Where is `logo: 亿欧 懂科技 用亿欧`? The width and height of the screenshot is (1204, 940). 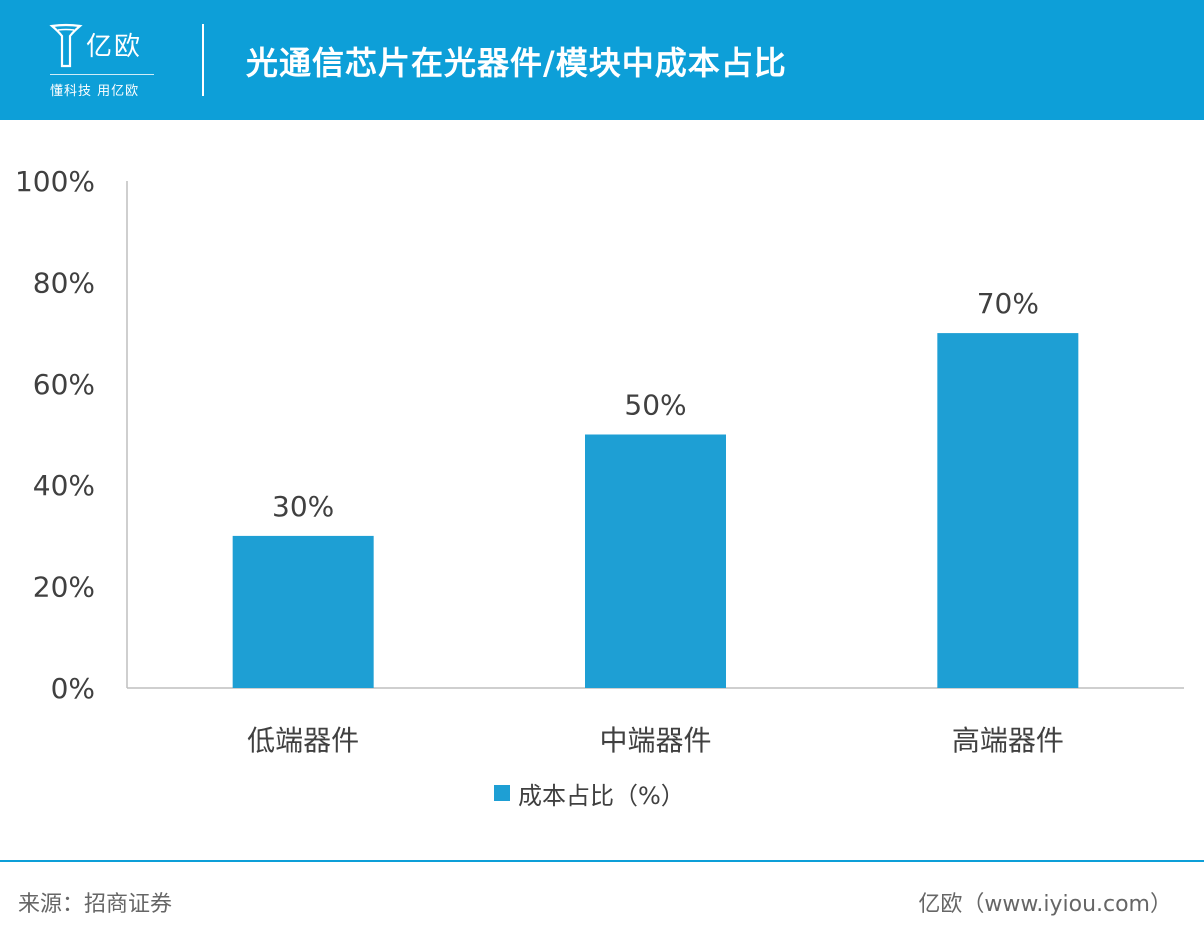 logo: 亿欧 懂科技 用亿欧 is located at coordinates (103, 62).